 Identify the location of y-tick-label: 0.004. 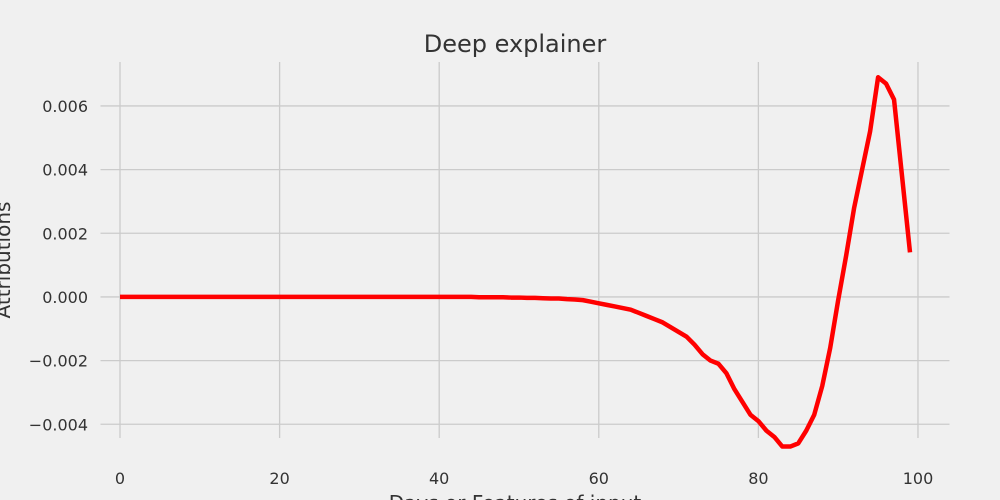
(65, 170).